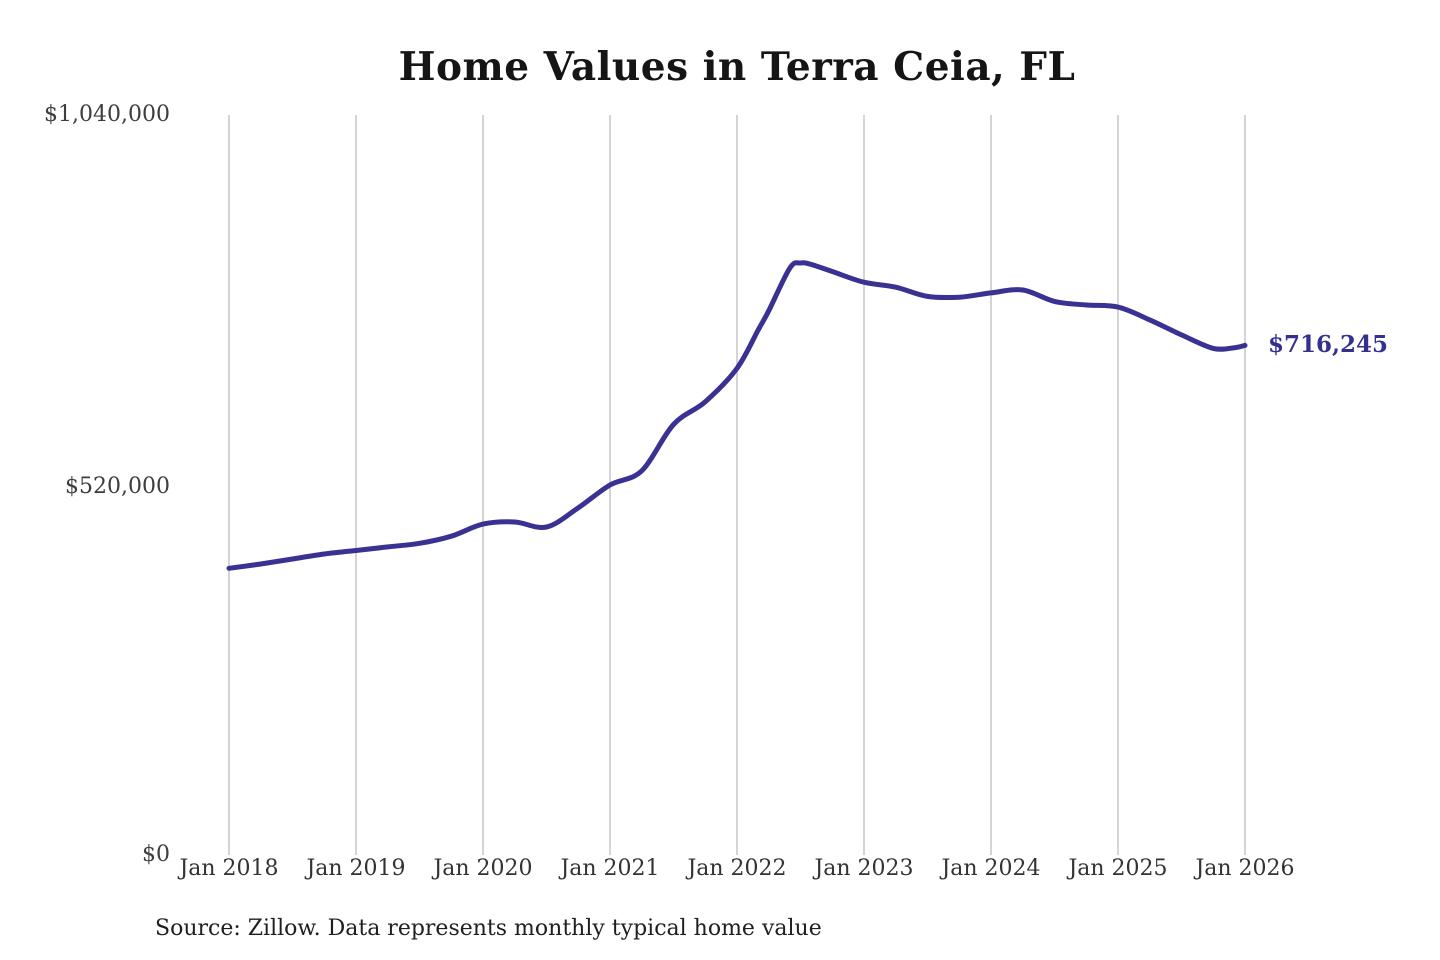 The image size is (1440, 960). Describe the element at coordinates (864, 868) in the screenshot. I see `x-axis-tick-jan-2023: Jan 2023` at that location.